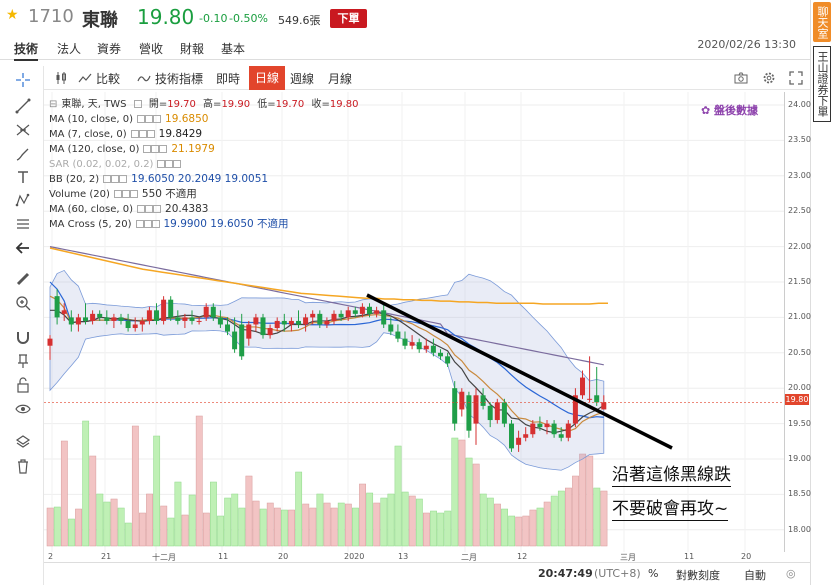  Describe the element at coordinates (206, 134) in the screenshot. I see `legend-indicator-row: MA (7, close, 0) 19.8429` at that location.